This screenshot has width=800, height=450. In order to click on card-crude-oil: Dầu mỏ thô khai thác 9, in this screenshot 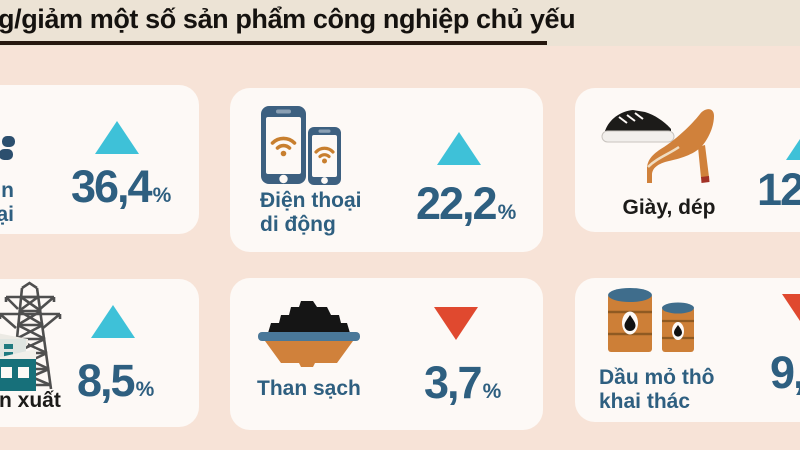, I will do `click(687, 350)`.